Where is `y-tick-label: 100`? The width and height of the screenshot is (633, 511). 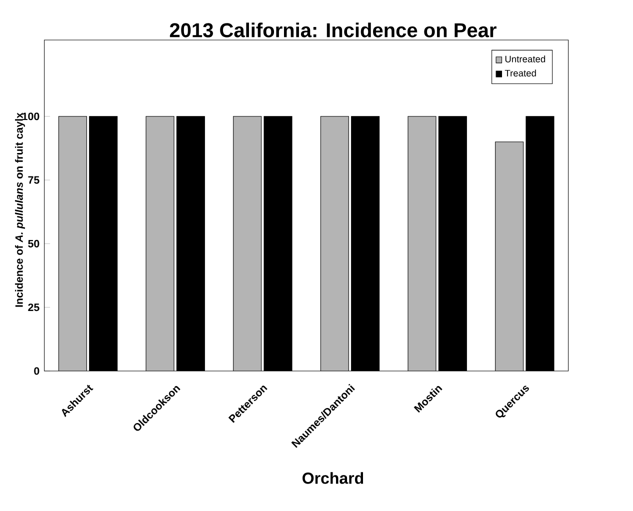 y-tick-label: 100 is located at coordinates (31, 116).